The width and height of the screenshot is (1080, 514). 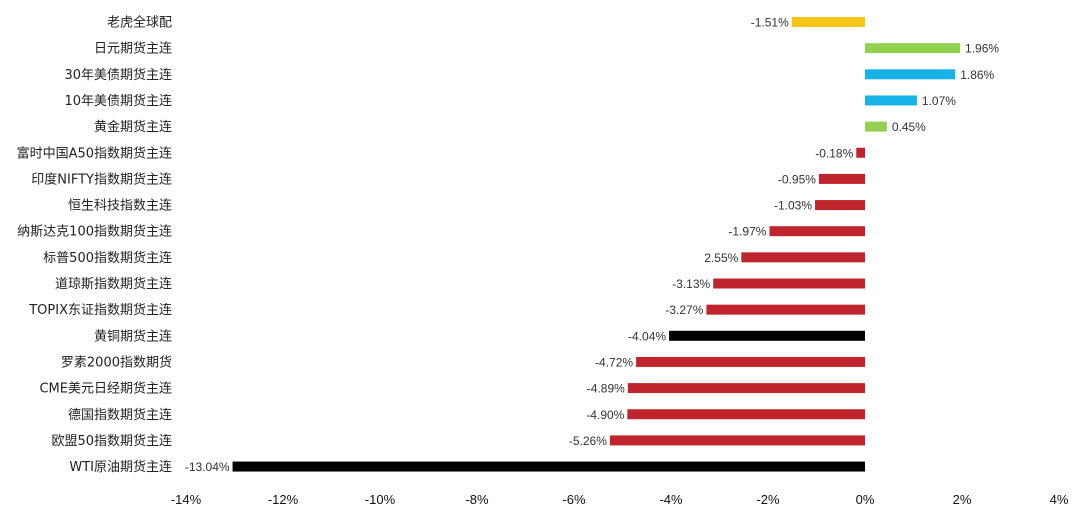 What do you see at coordinates (620, 499) in the screenshot?
I see `x-axis-ticks: -14% -12% -10% -8% -6% -4% -2% 0% 2% 4%` at bounding box center [620, 499].